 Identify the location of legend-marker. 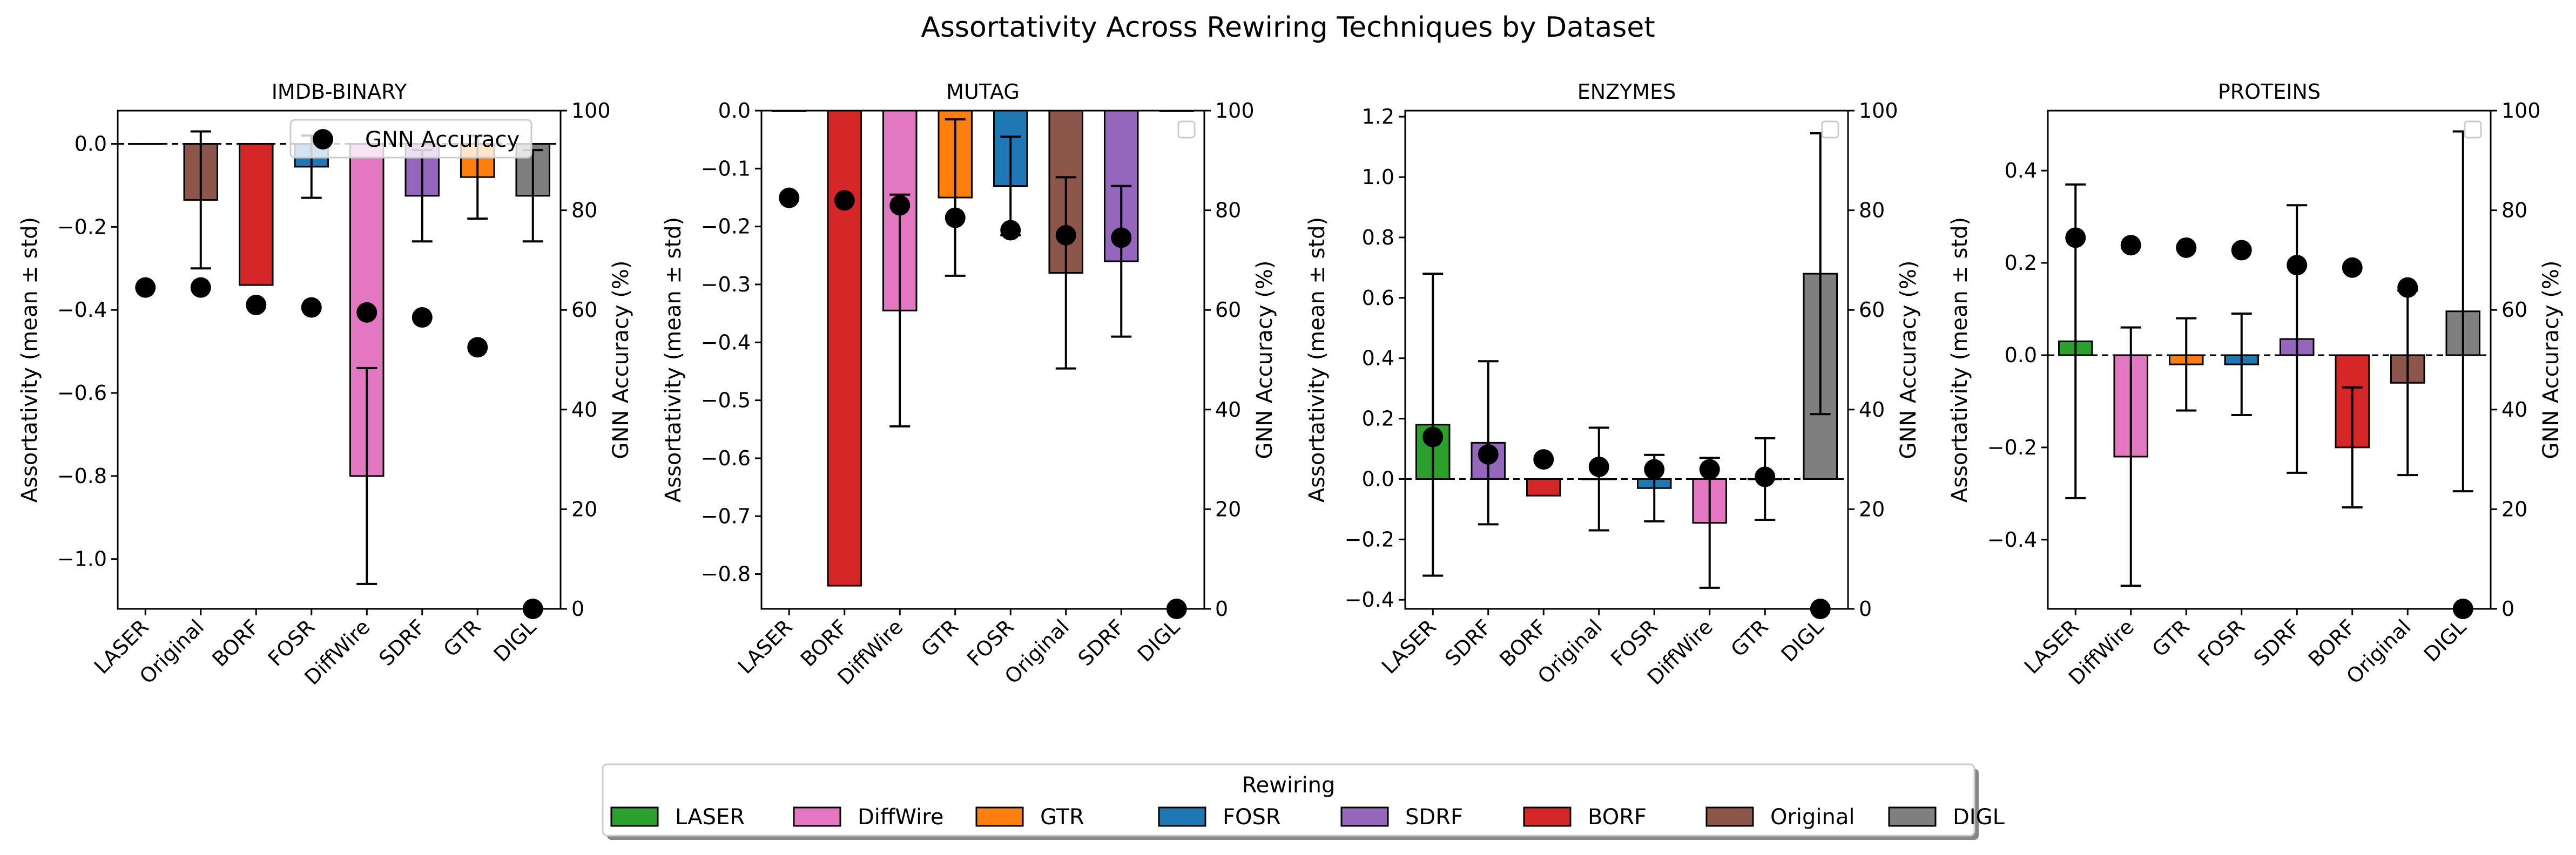
(323, 139).